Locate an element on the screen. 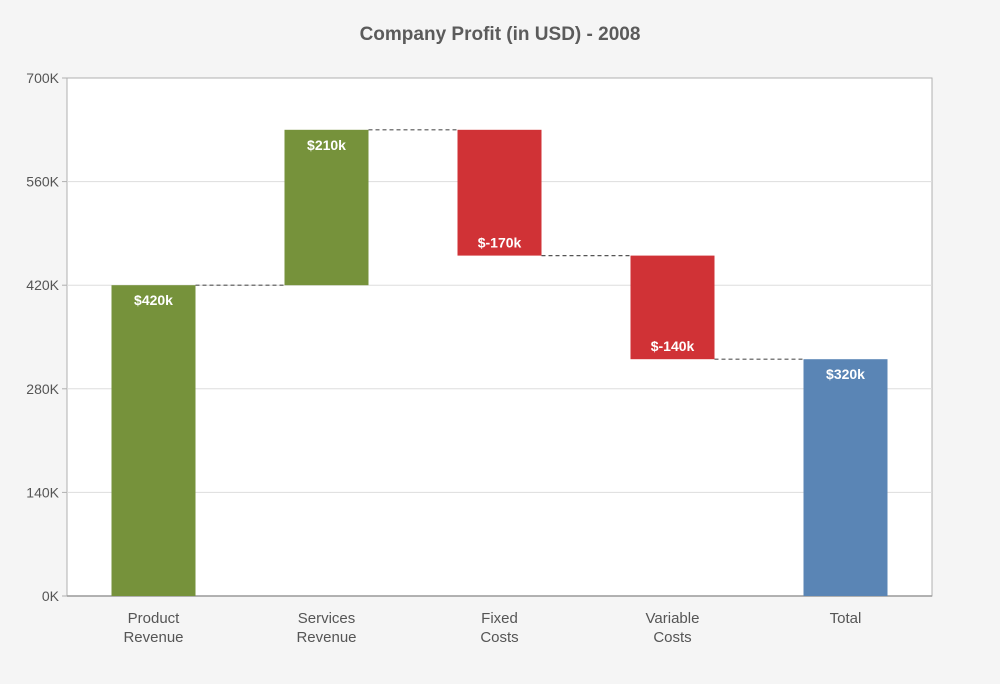 This screenshot has height=684, width=1000. y-tick-label: 700K is located at coordinates (42, 78).